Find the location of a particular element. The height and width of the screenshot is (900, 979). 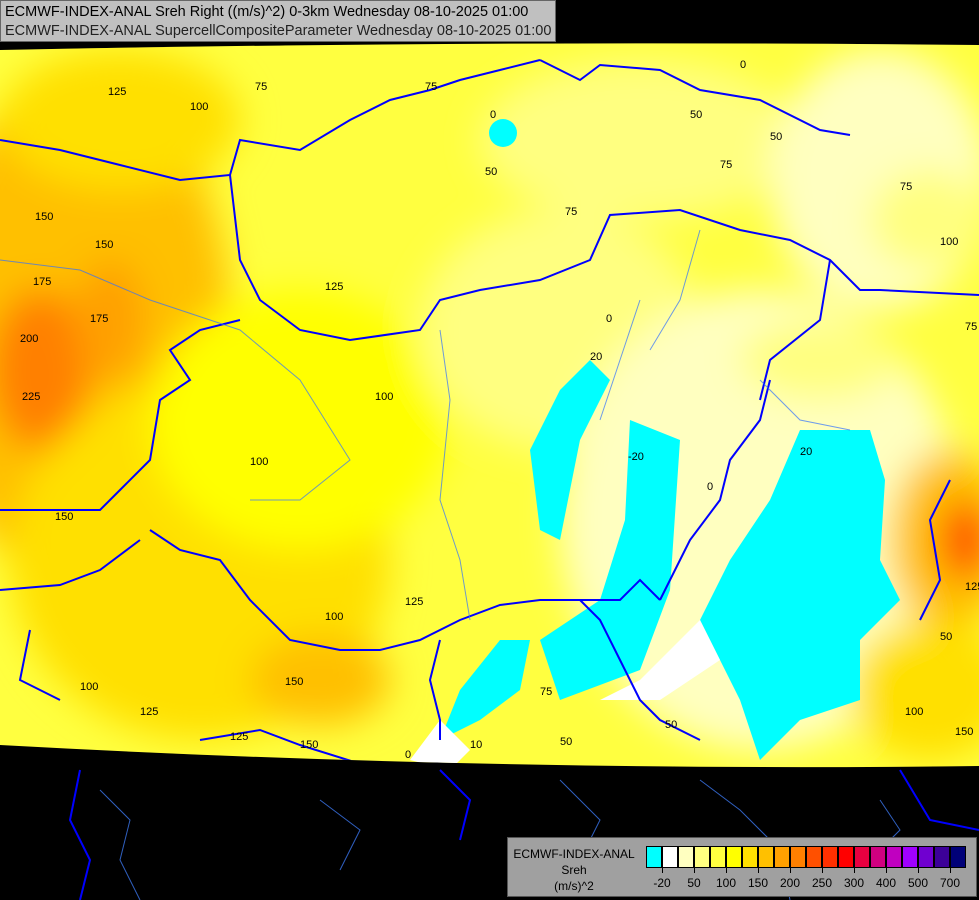

legend-tick-label: -20 is located at coordinates (662, 883).